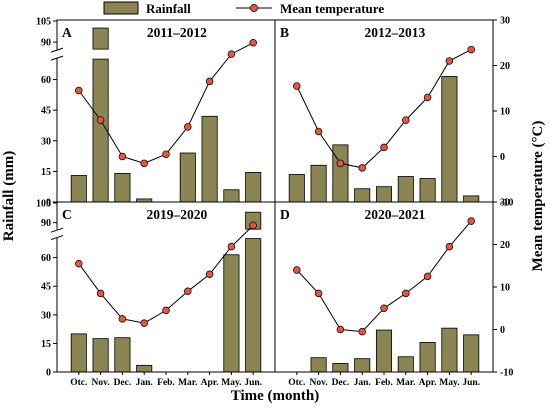 This screenshot has height=410, width=550. What do you see at coordinates (57, 238) in the screenshot?
I see `axis-break-mark-lower-c` at bounding box center [57, 238].